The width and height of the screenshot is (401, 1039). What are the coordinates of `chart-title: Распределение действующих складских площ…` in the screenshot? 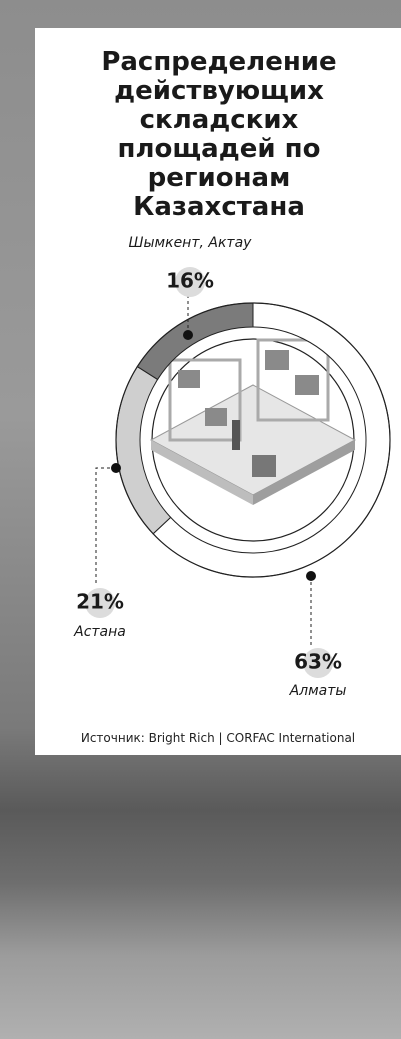 It's located at (219, 134).